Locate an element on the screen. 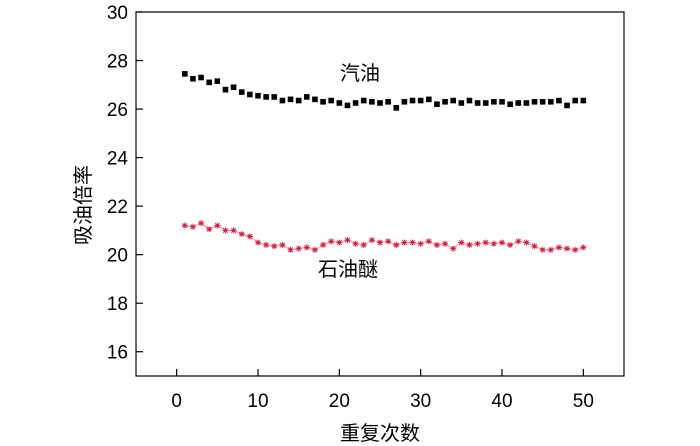 This screenshot has width=700, height=446. series-label-petroleum-ether: 石油醚 is located at coordinates (348, 269).